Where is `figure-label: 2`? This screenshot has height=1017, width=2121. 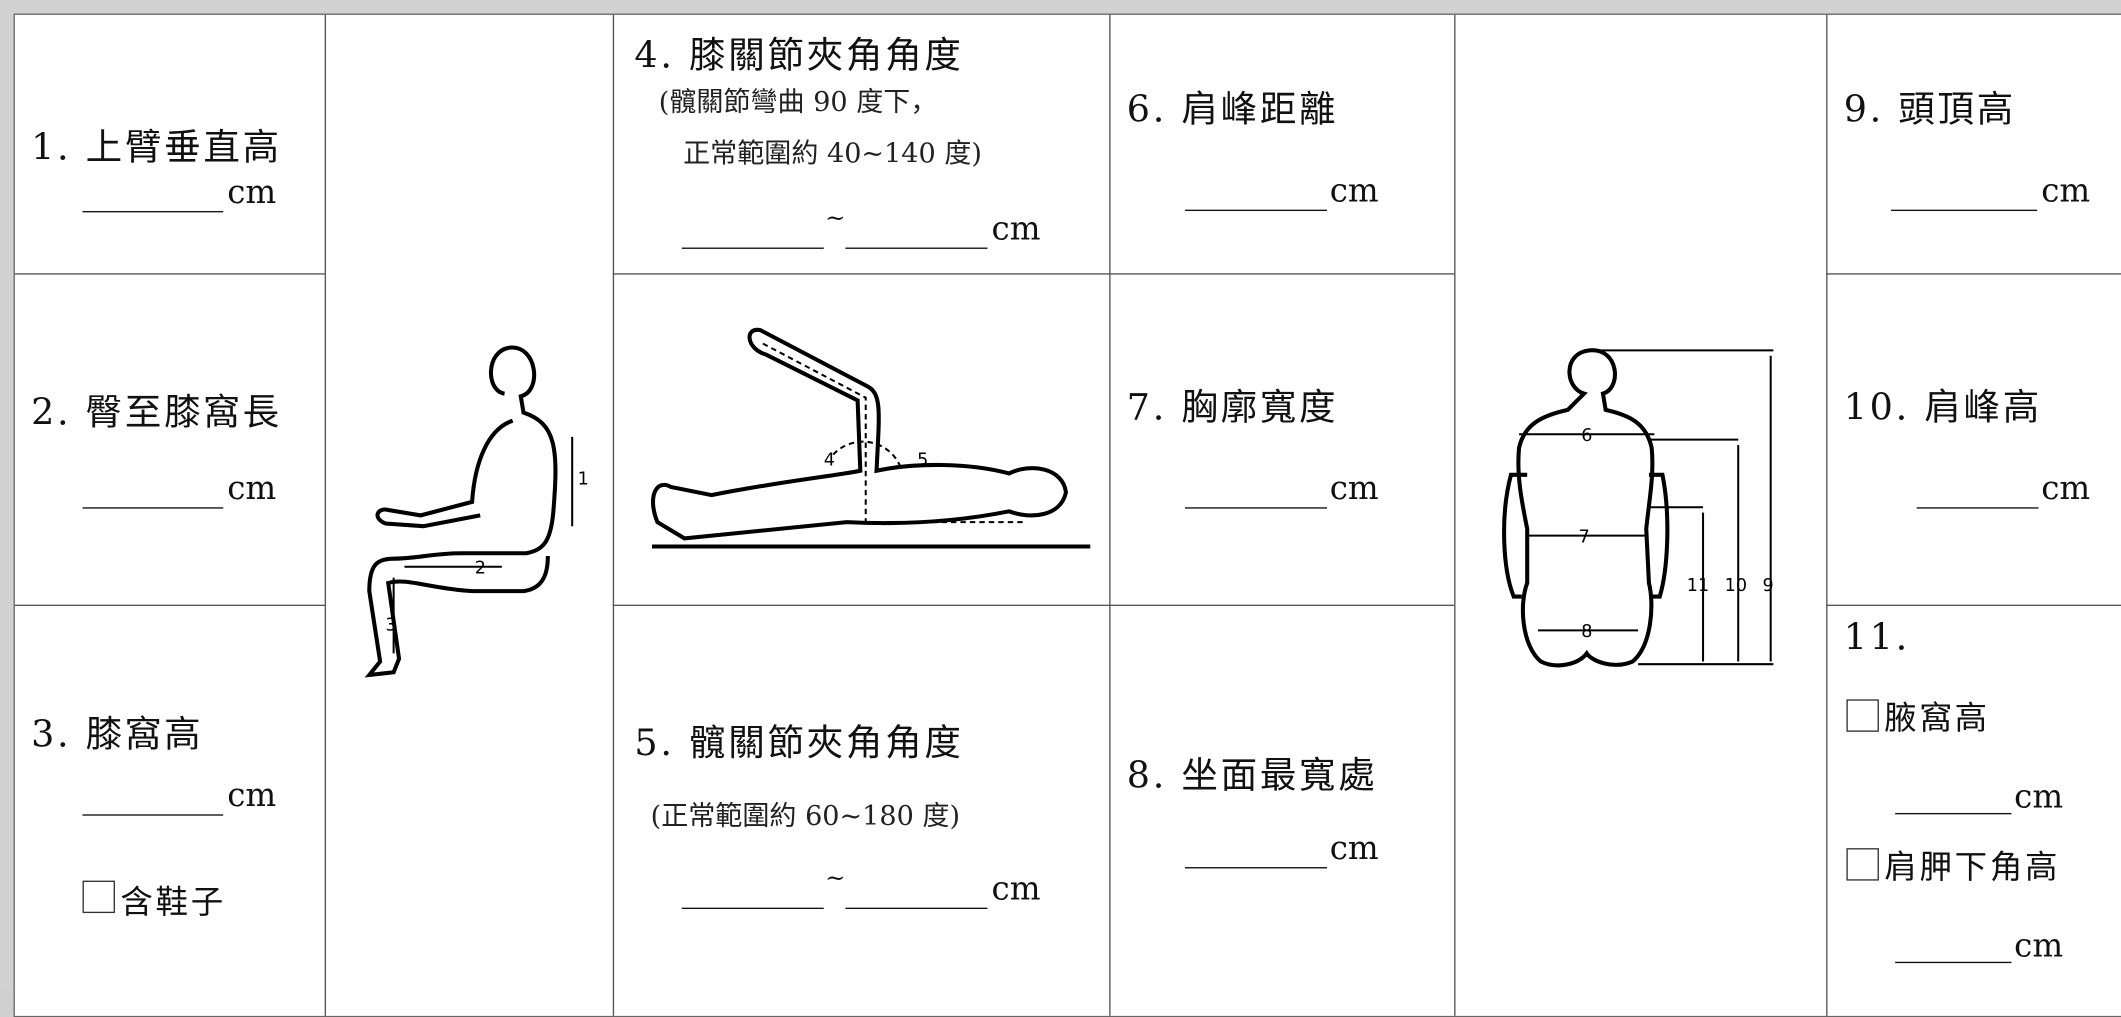 figure-label: 2 is located at coordinates (480, 569).